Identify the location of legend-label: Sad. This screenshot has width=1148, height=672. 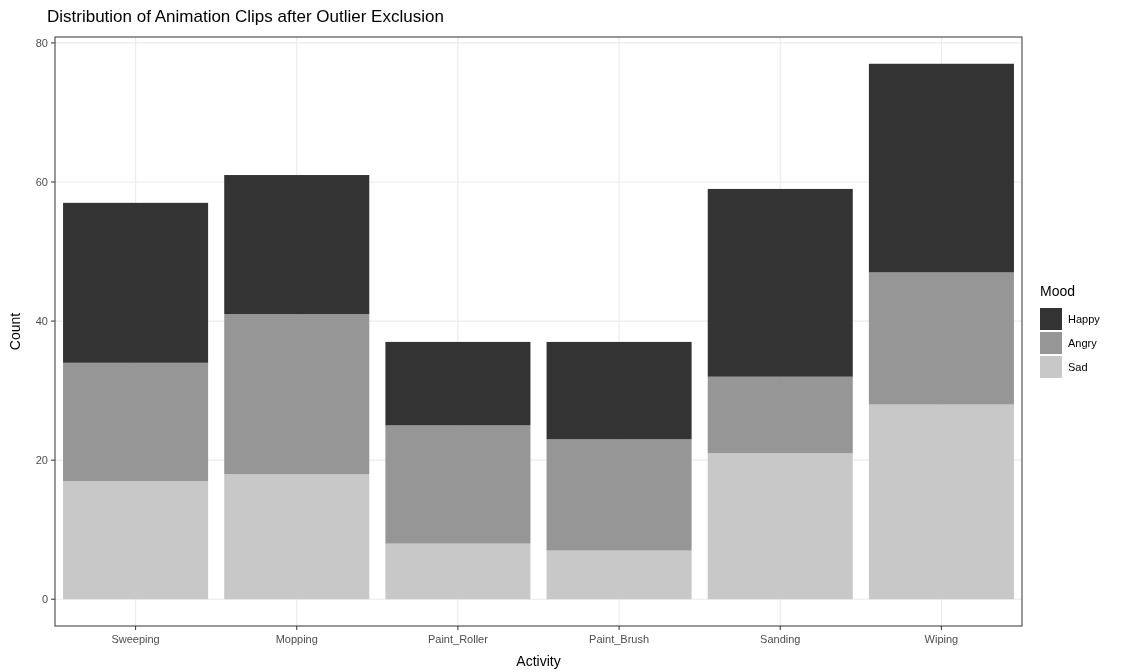
(1078, 366).